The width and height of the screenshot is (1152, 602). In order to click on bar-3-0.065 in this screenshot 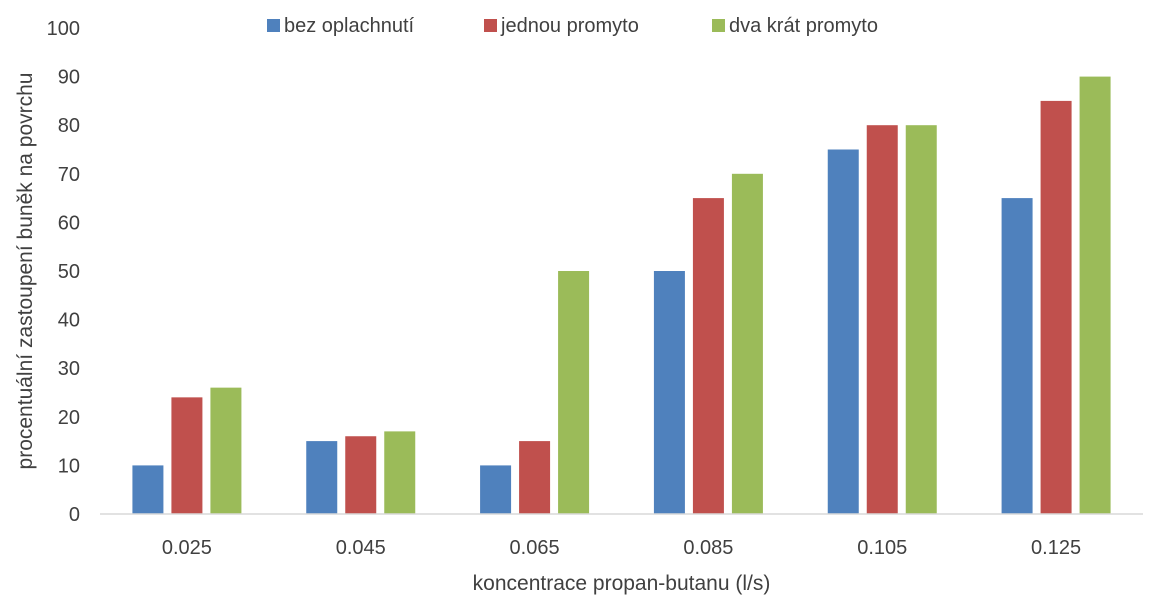, I will do `click(574, 392)`.